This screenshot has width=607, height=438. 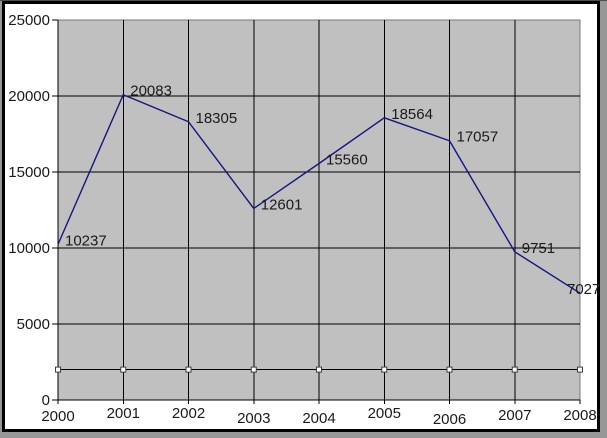 I want to click on x-tick-label: 2005, so click(x=384, y=413).